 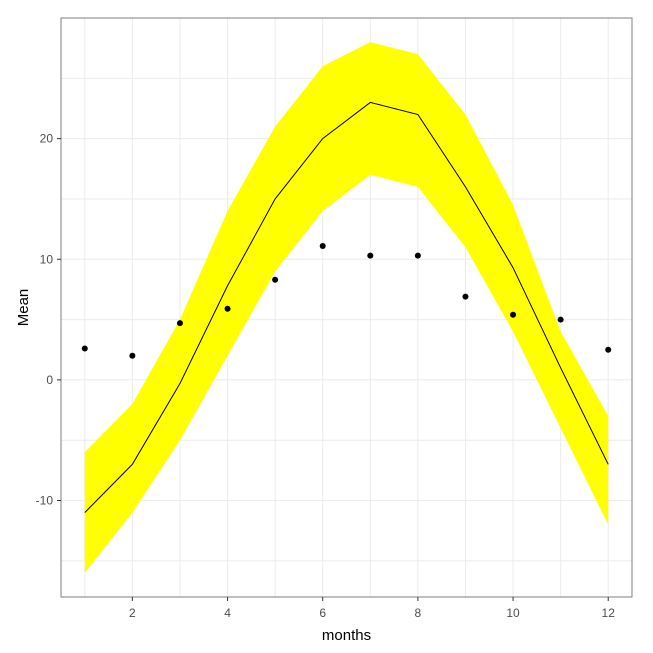 I want to click on x-tick-label: 8, so click(x=418, y=613).